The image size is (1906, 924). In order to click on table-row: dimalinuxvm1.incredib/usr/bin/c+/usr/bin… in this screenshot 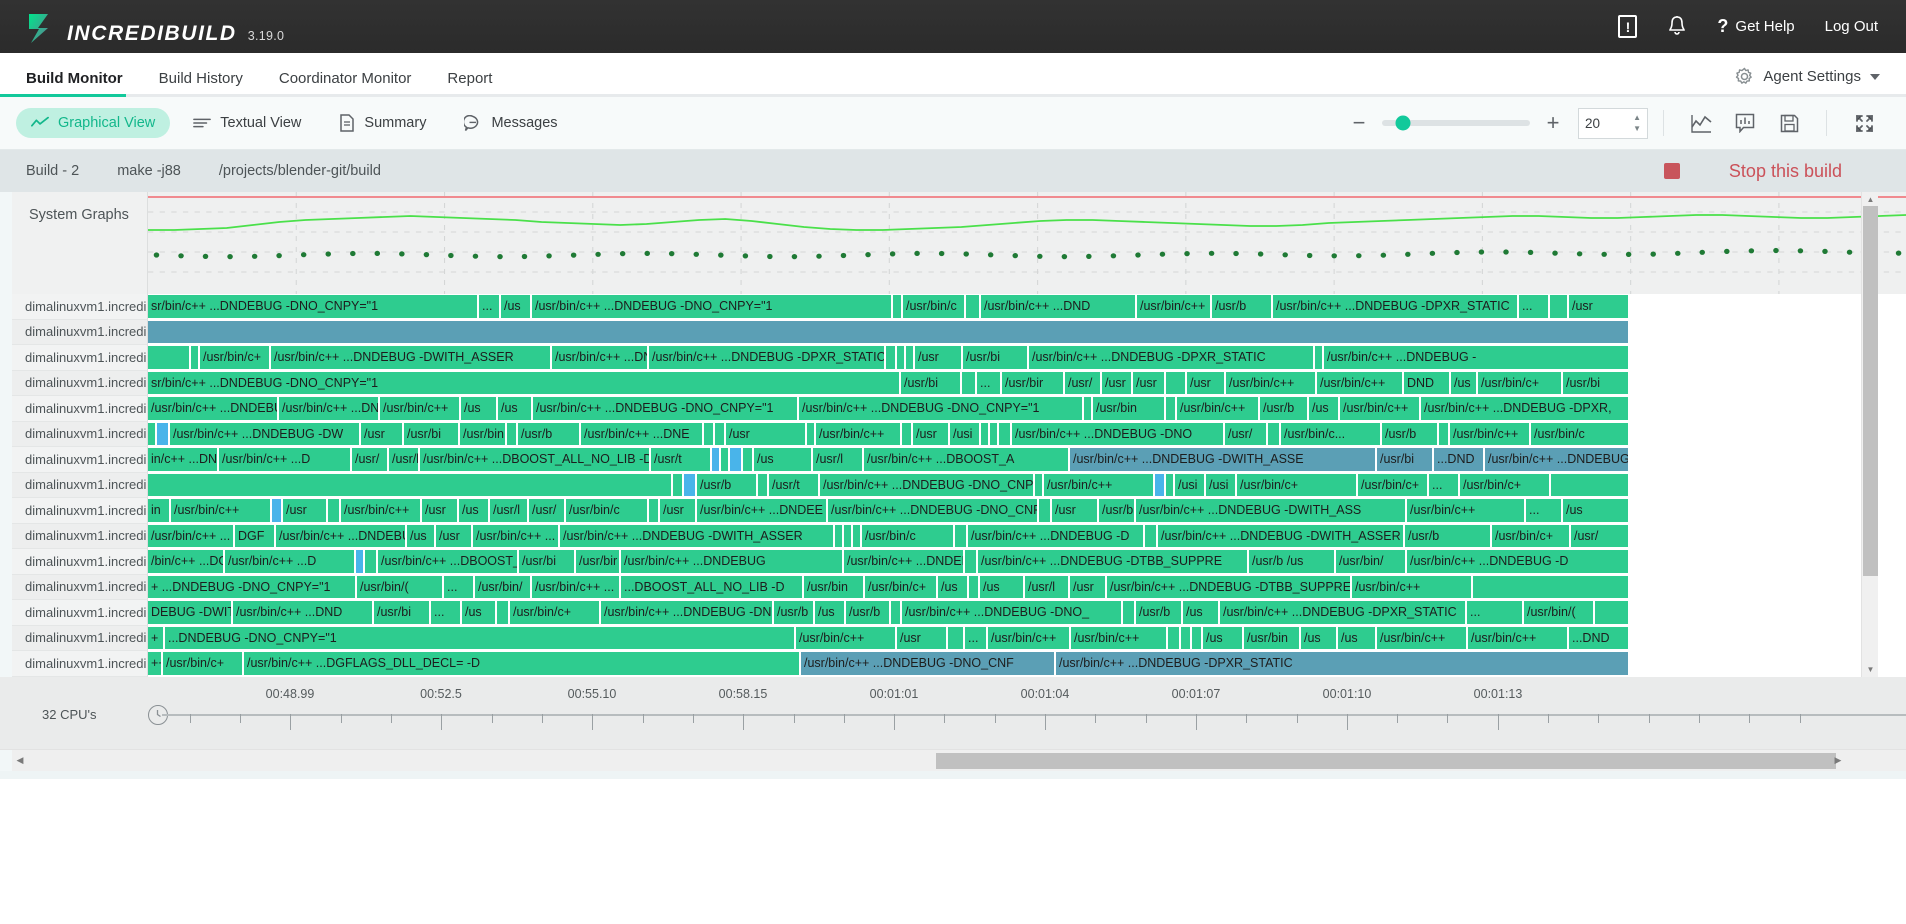, I will do `click(953, 358)`.